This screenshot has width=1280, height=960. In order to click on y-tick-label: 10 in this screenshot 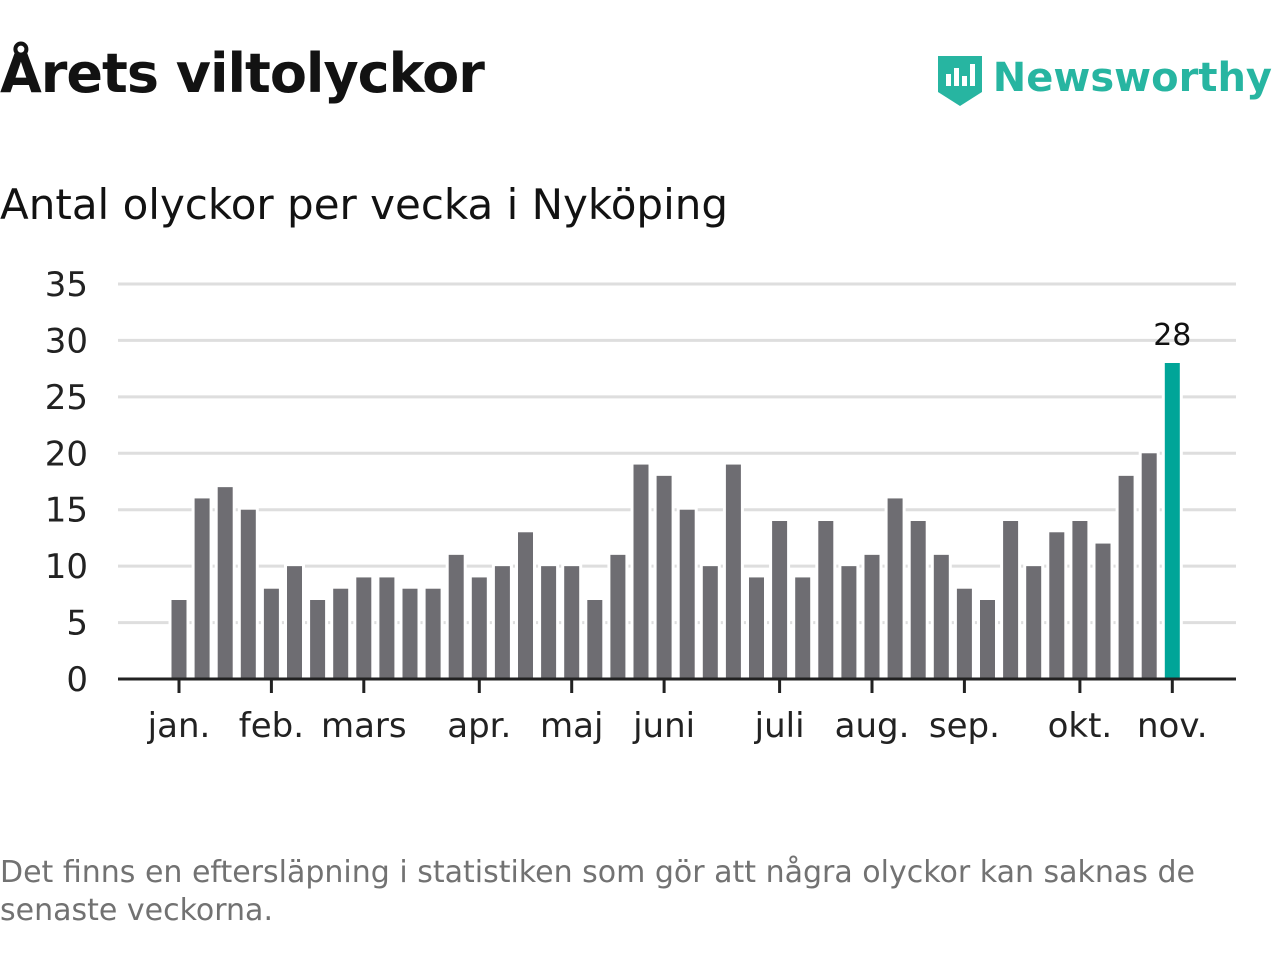, I will do `click(66, 567)`.